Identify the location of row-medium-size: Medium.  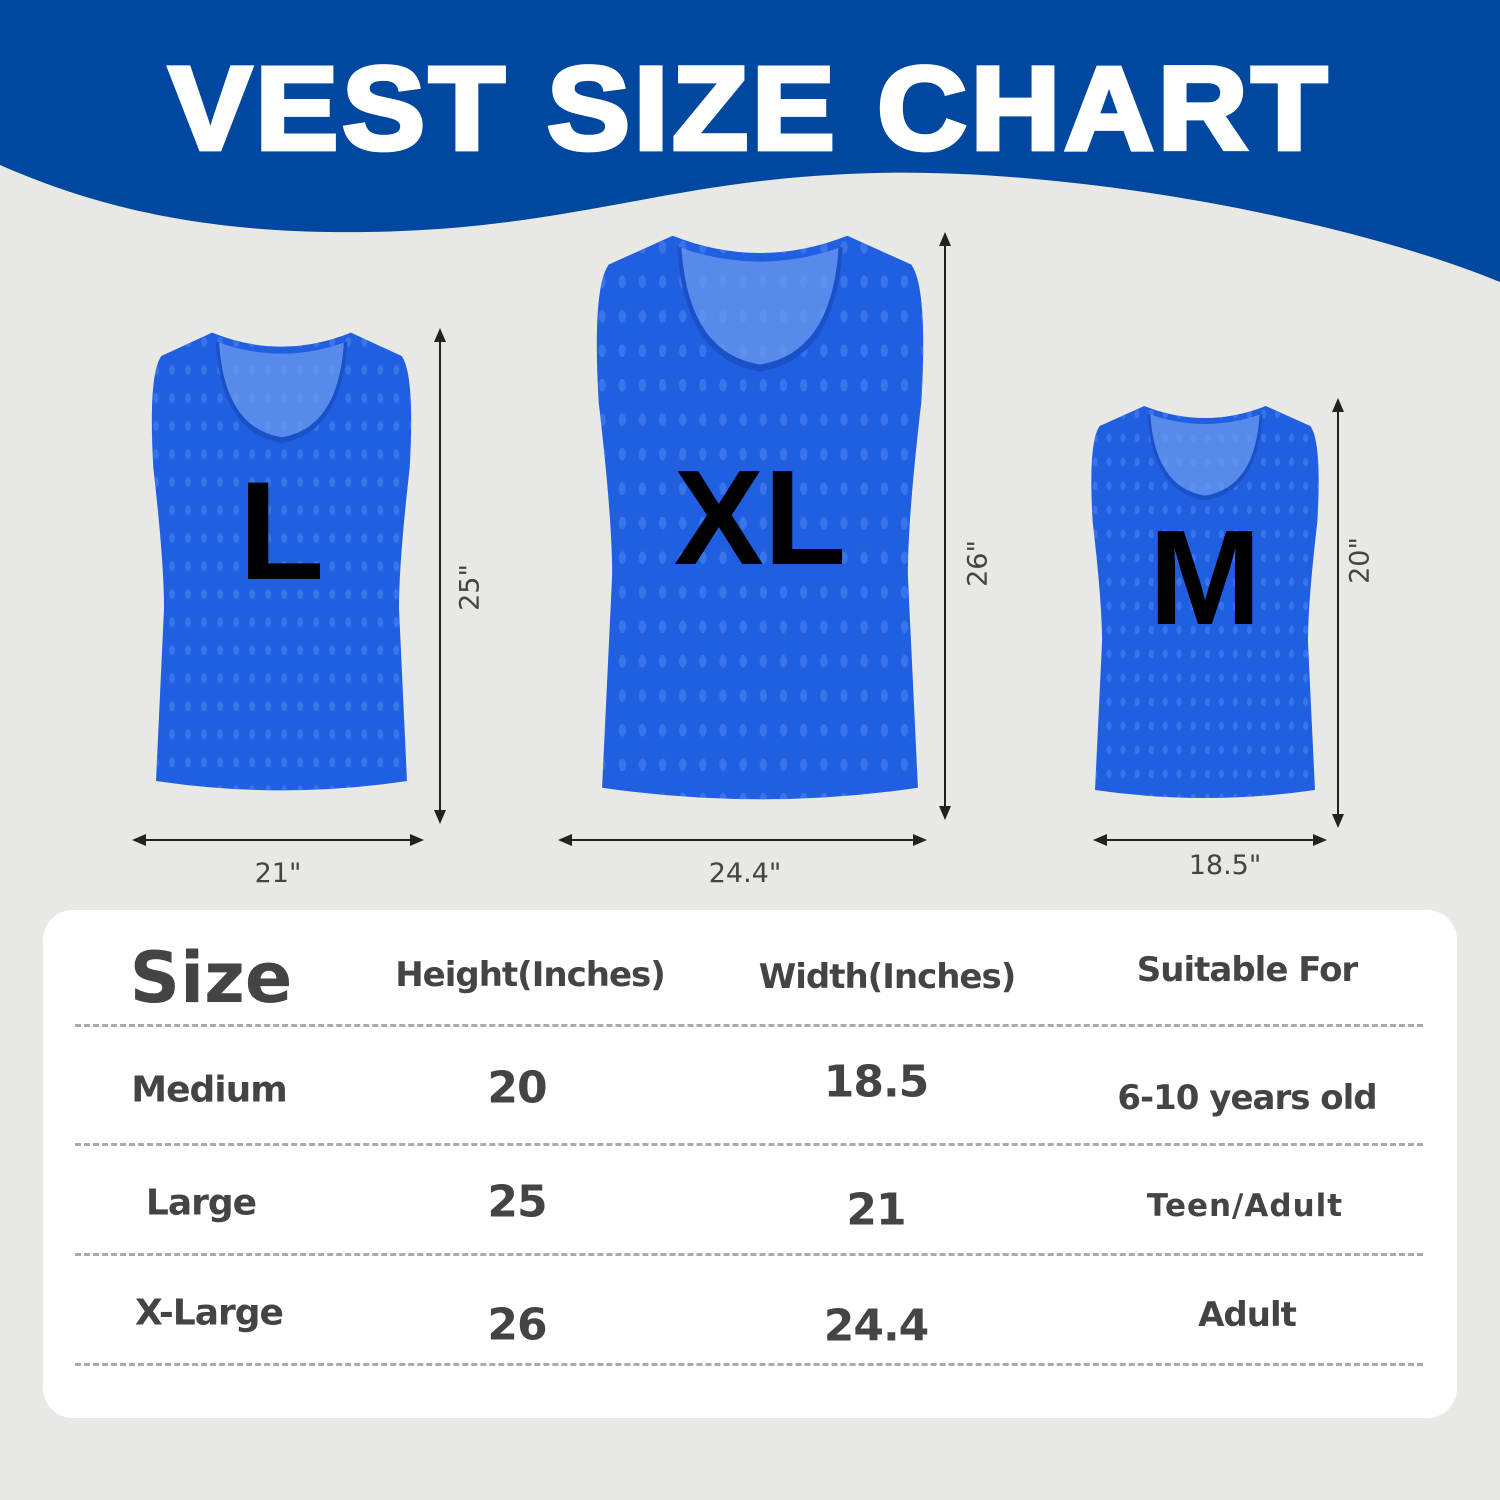
(209, 1090).